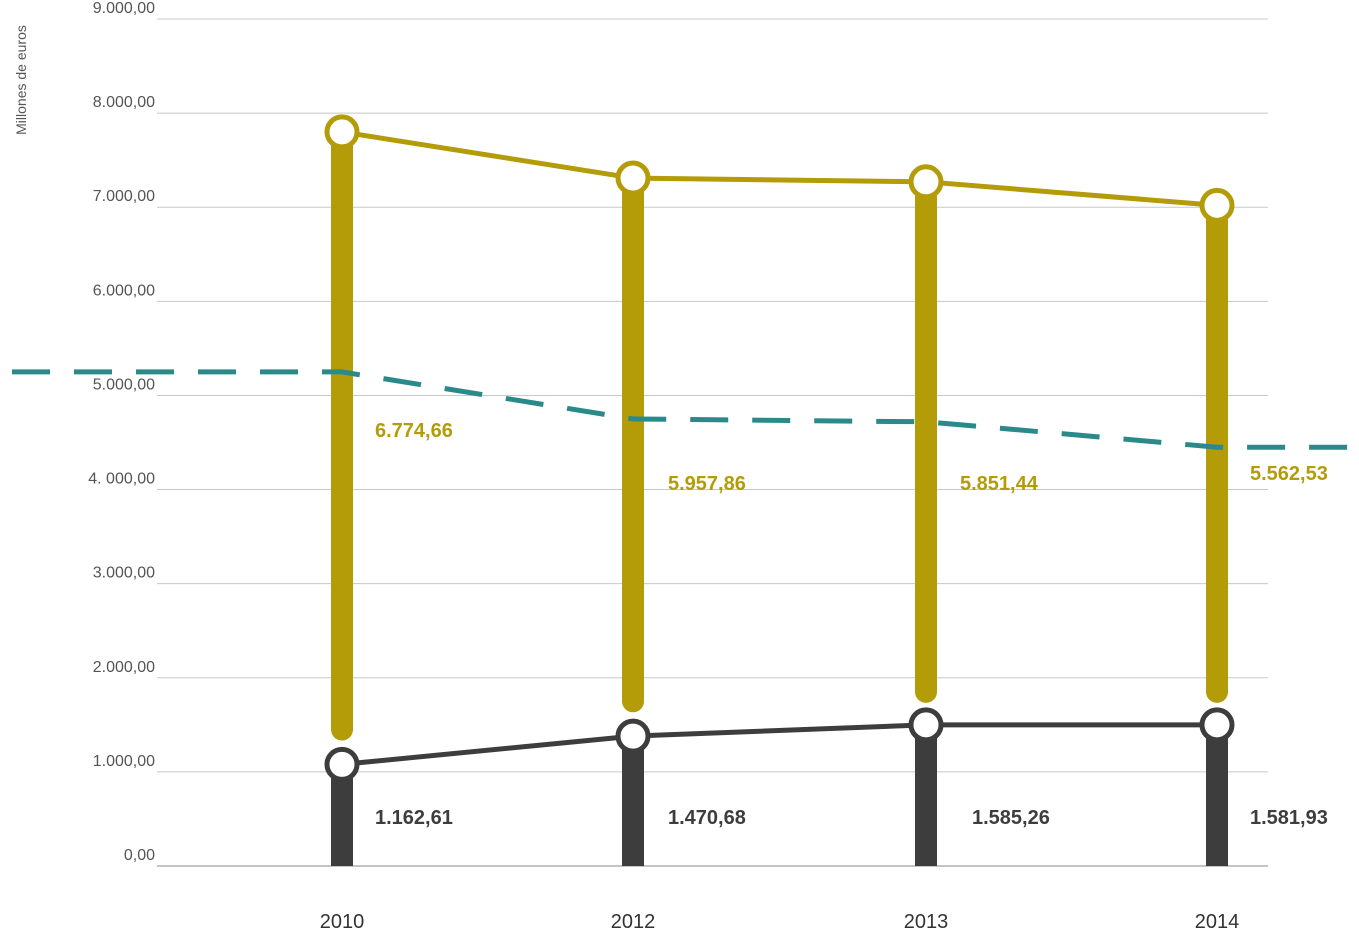 This screenshot has height=932, width=1359. Describe the element at coordinates (926, 921) in the screenshot. I see `x-tick-label: 2013` at that location.